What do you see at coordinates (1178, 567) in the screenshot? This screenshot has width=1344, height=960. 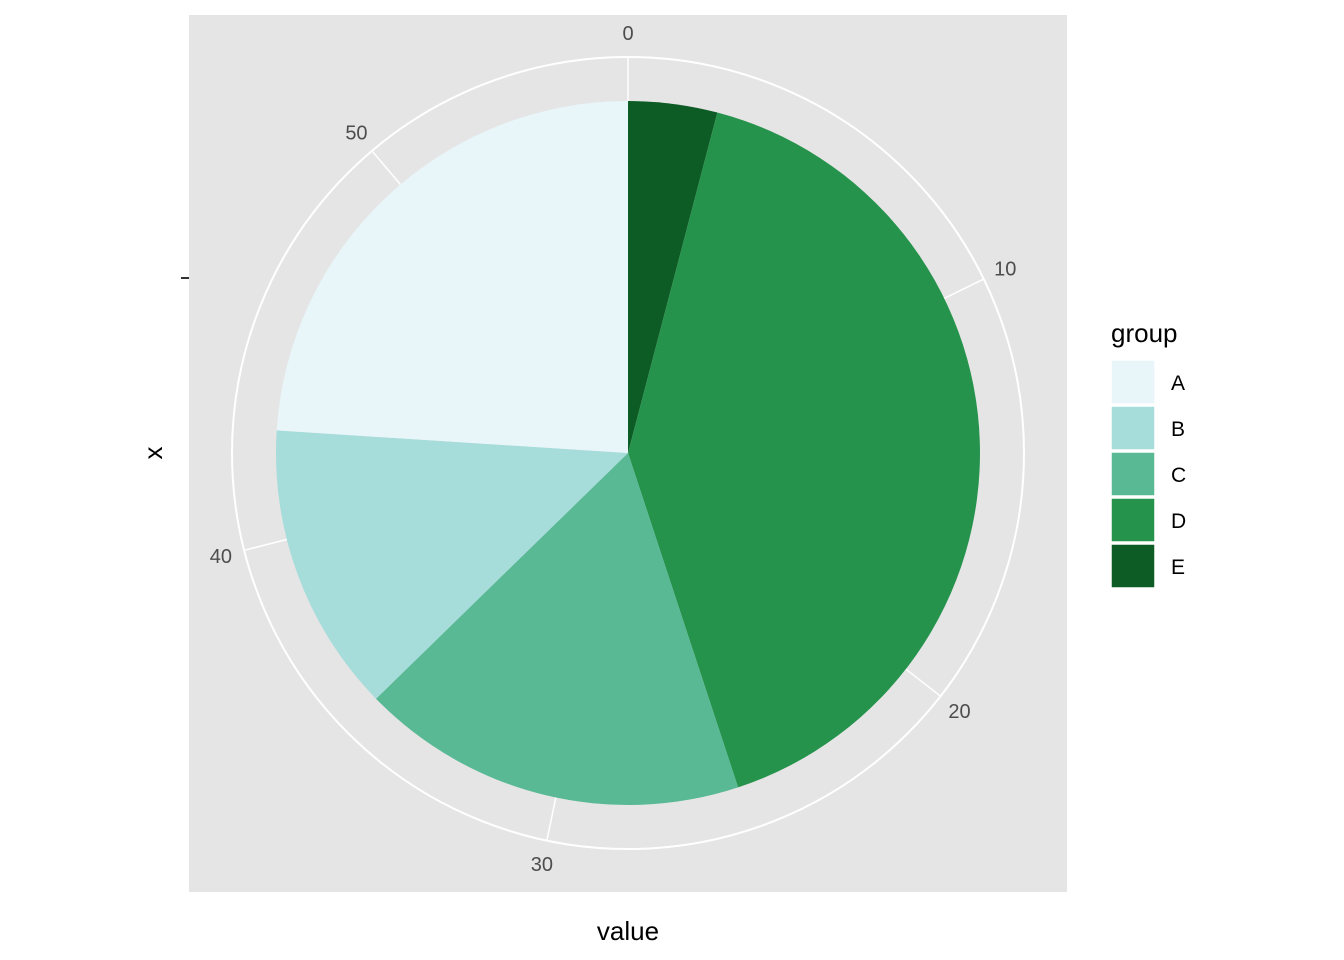 I see `legend-label-e: E` at bounding box center [1178, 567].